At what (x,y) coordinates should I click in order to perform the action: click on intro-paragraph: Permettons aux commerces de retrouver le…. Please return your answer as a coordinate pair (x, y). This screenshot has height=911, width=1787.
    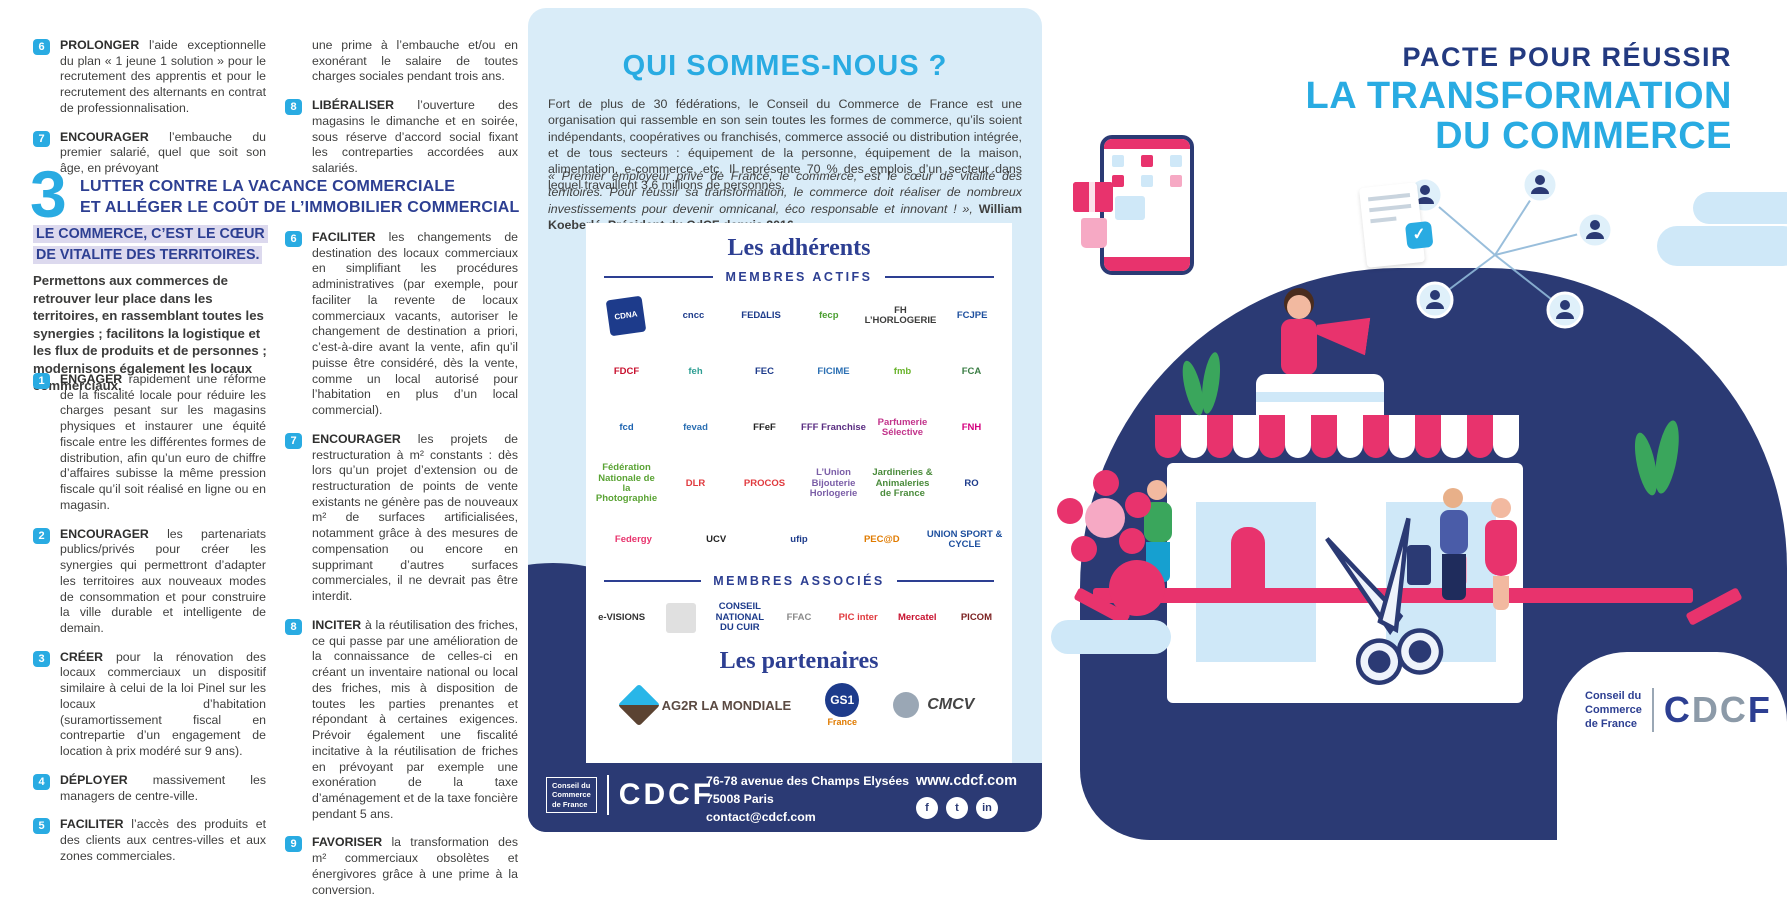
    Looking at the image, I should click on (150, 333).